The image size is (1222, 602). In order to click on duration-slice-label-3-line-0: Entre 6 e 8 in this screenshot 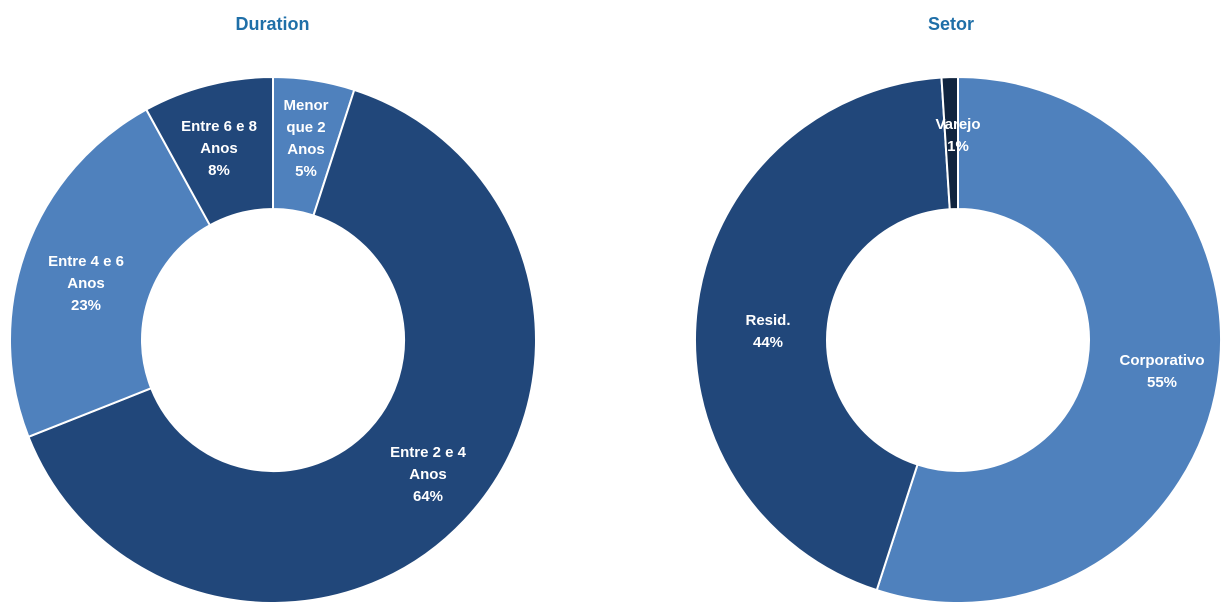, I will do `click(219, 126)`.